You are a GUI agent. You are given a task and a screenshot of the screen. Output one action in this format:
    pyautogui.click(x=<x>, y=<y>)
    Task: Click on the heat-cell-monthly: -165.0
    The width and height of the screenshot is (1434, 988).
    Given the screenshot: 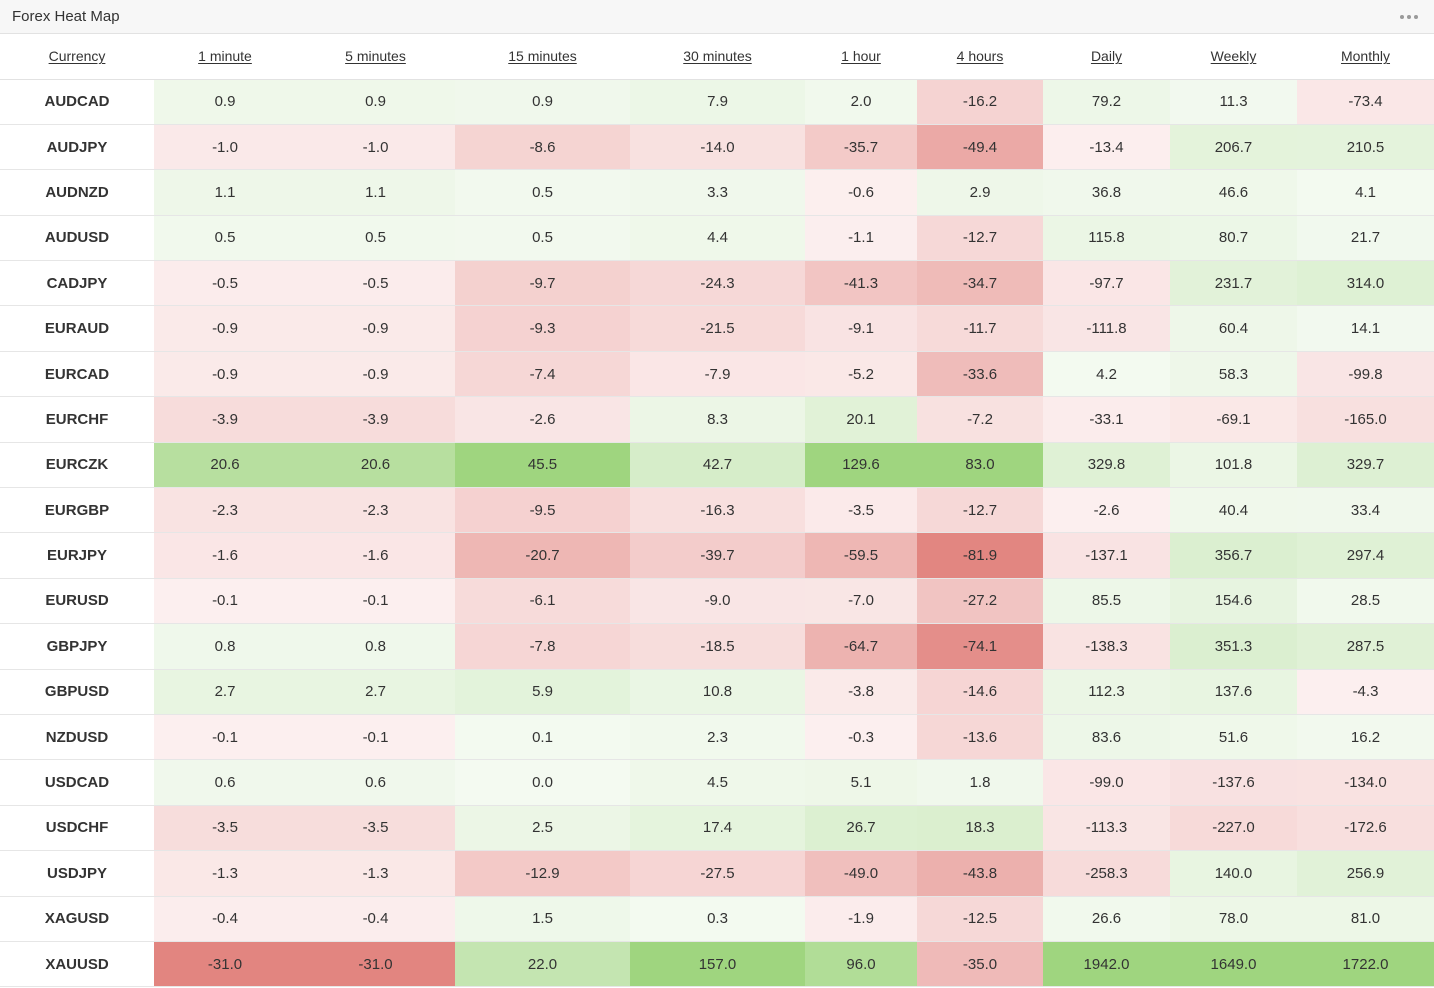 What is the action you would take?
    pyautogui.click(x=1365, y=419)
    